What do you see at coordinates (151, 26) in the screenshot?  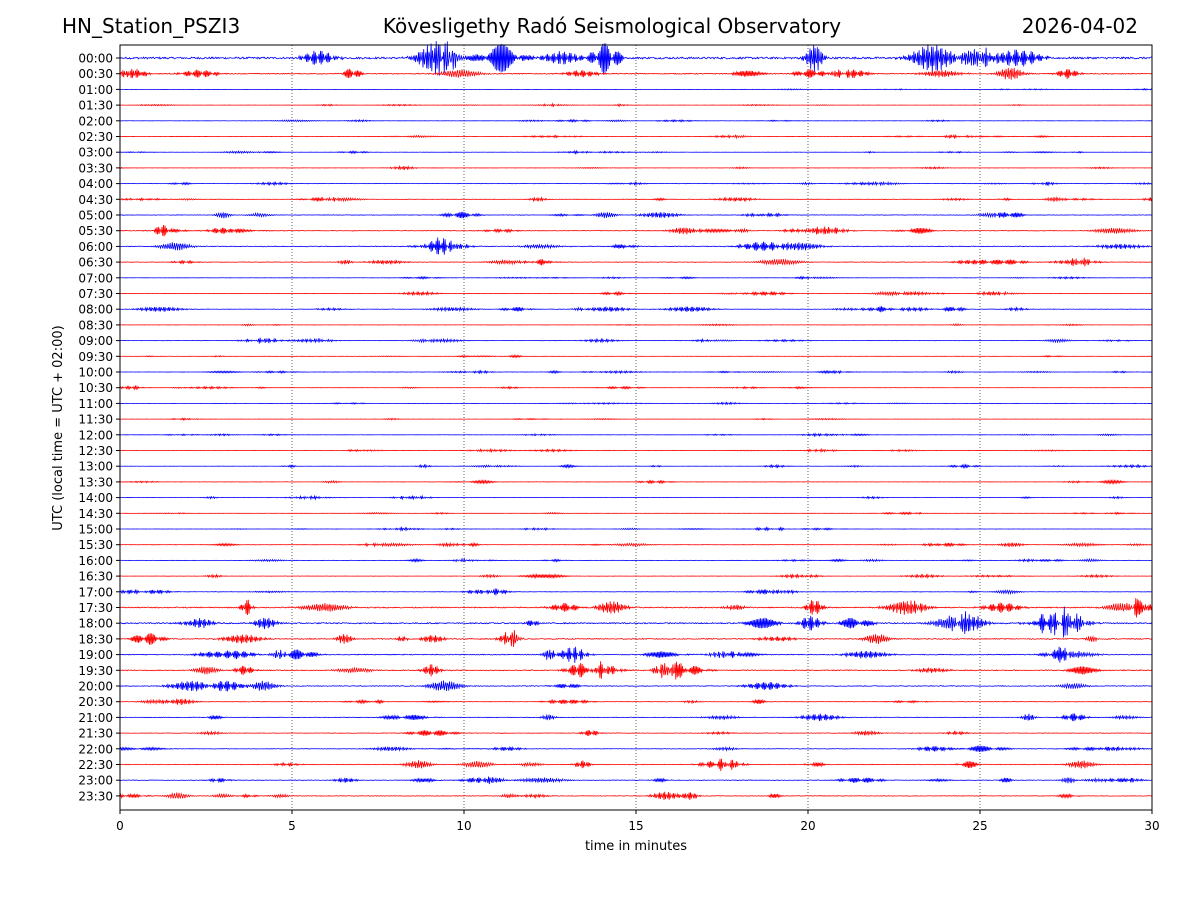 I see `station-name: HN_Station_PSZI3` at bounding box center [151, 26].